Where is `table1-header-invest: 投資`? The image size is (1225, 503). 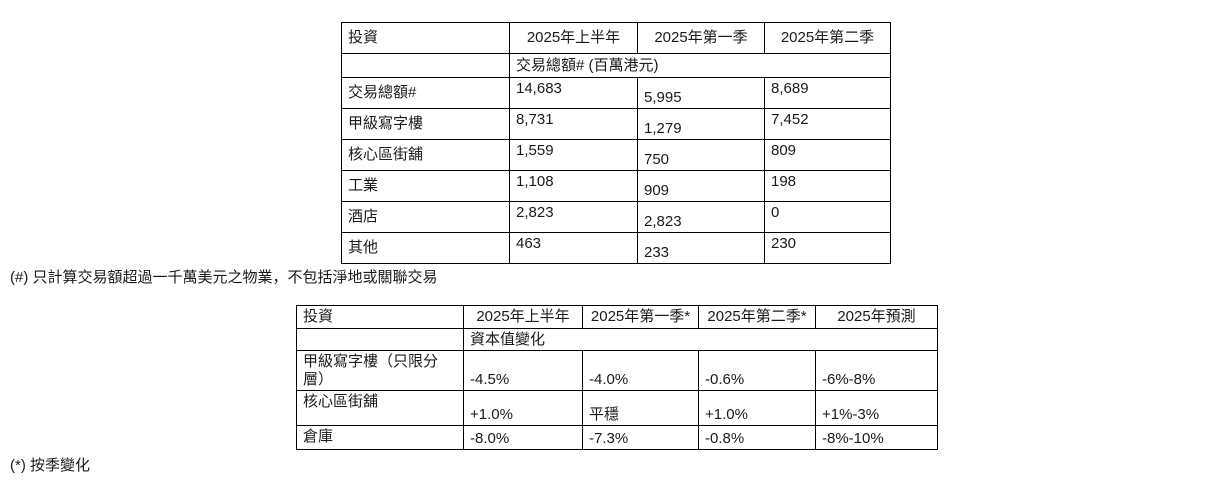 table1-header-invest: 投資 is located at coordinates (425, 38).